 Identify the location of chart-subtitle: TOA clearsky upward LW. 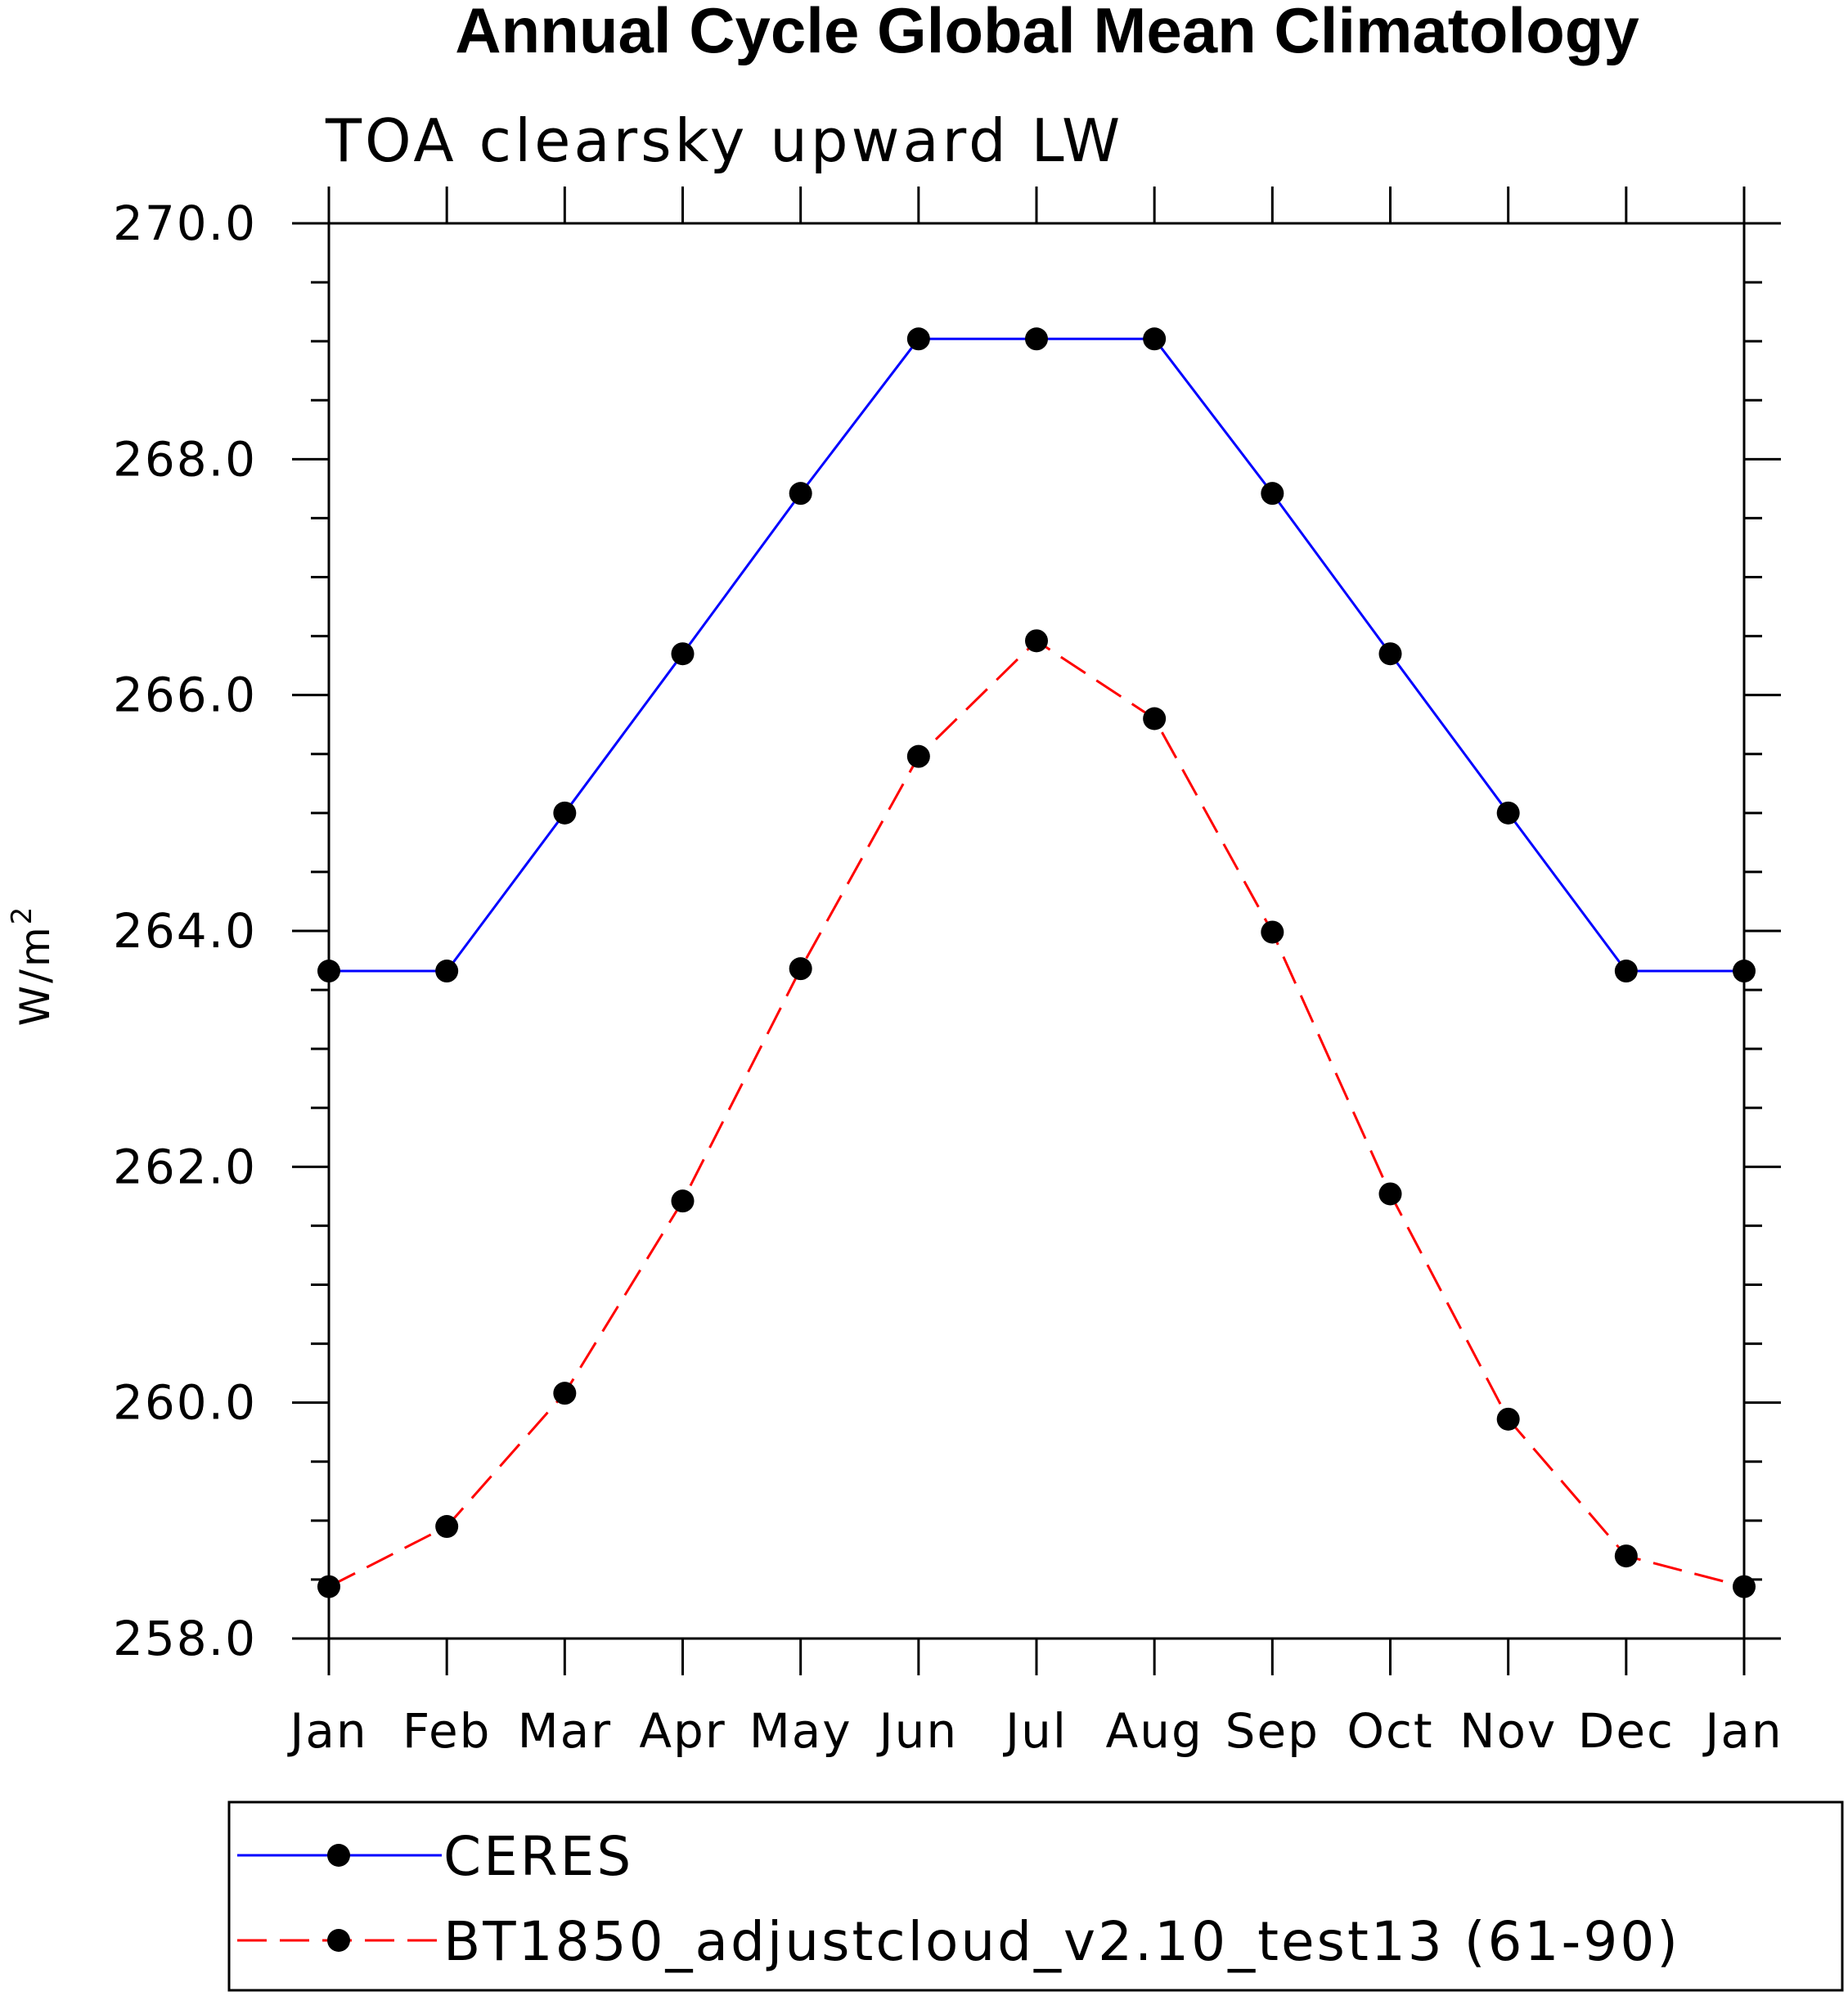
(724, 140).